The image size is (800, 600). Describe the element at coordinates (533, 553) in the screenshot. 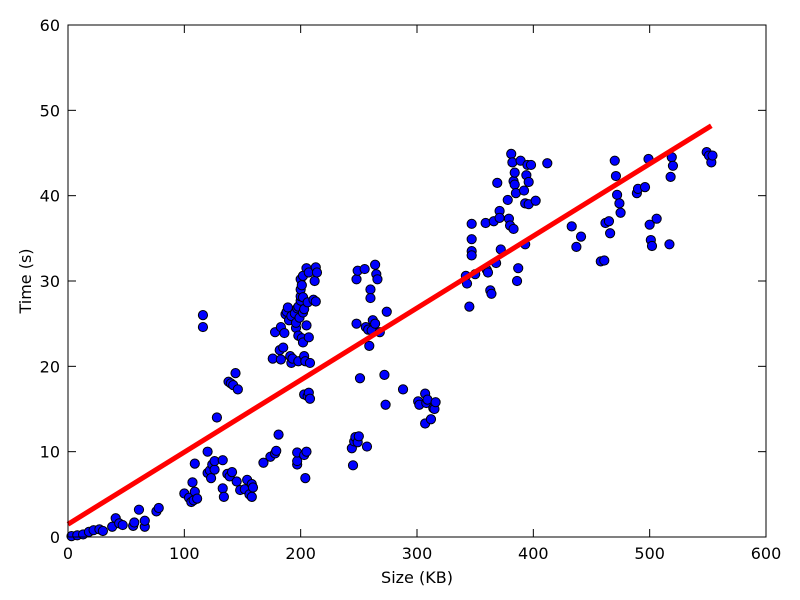

I see `x-tick-label: 400` at that location.